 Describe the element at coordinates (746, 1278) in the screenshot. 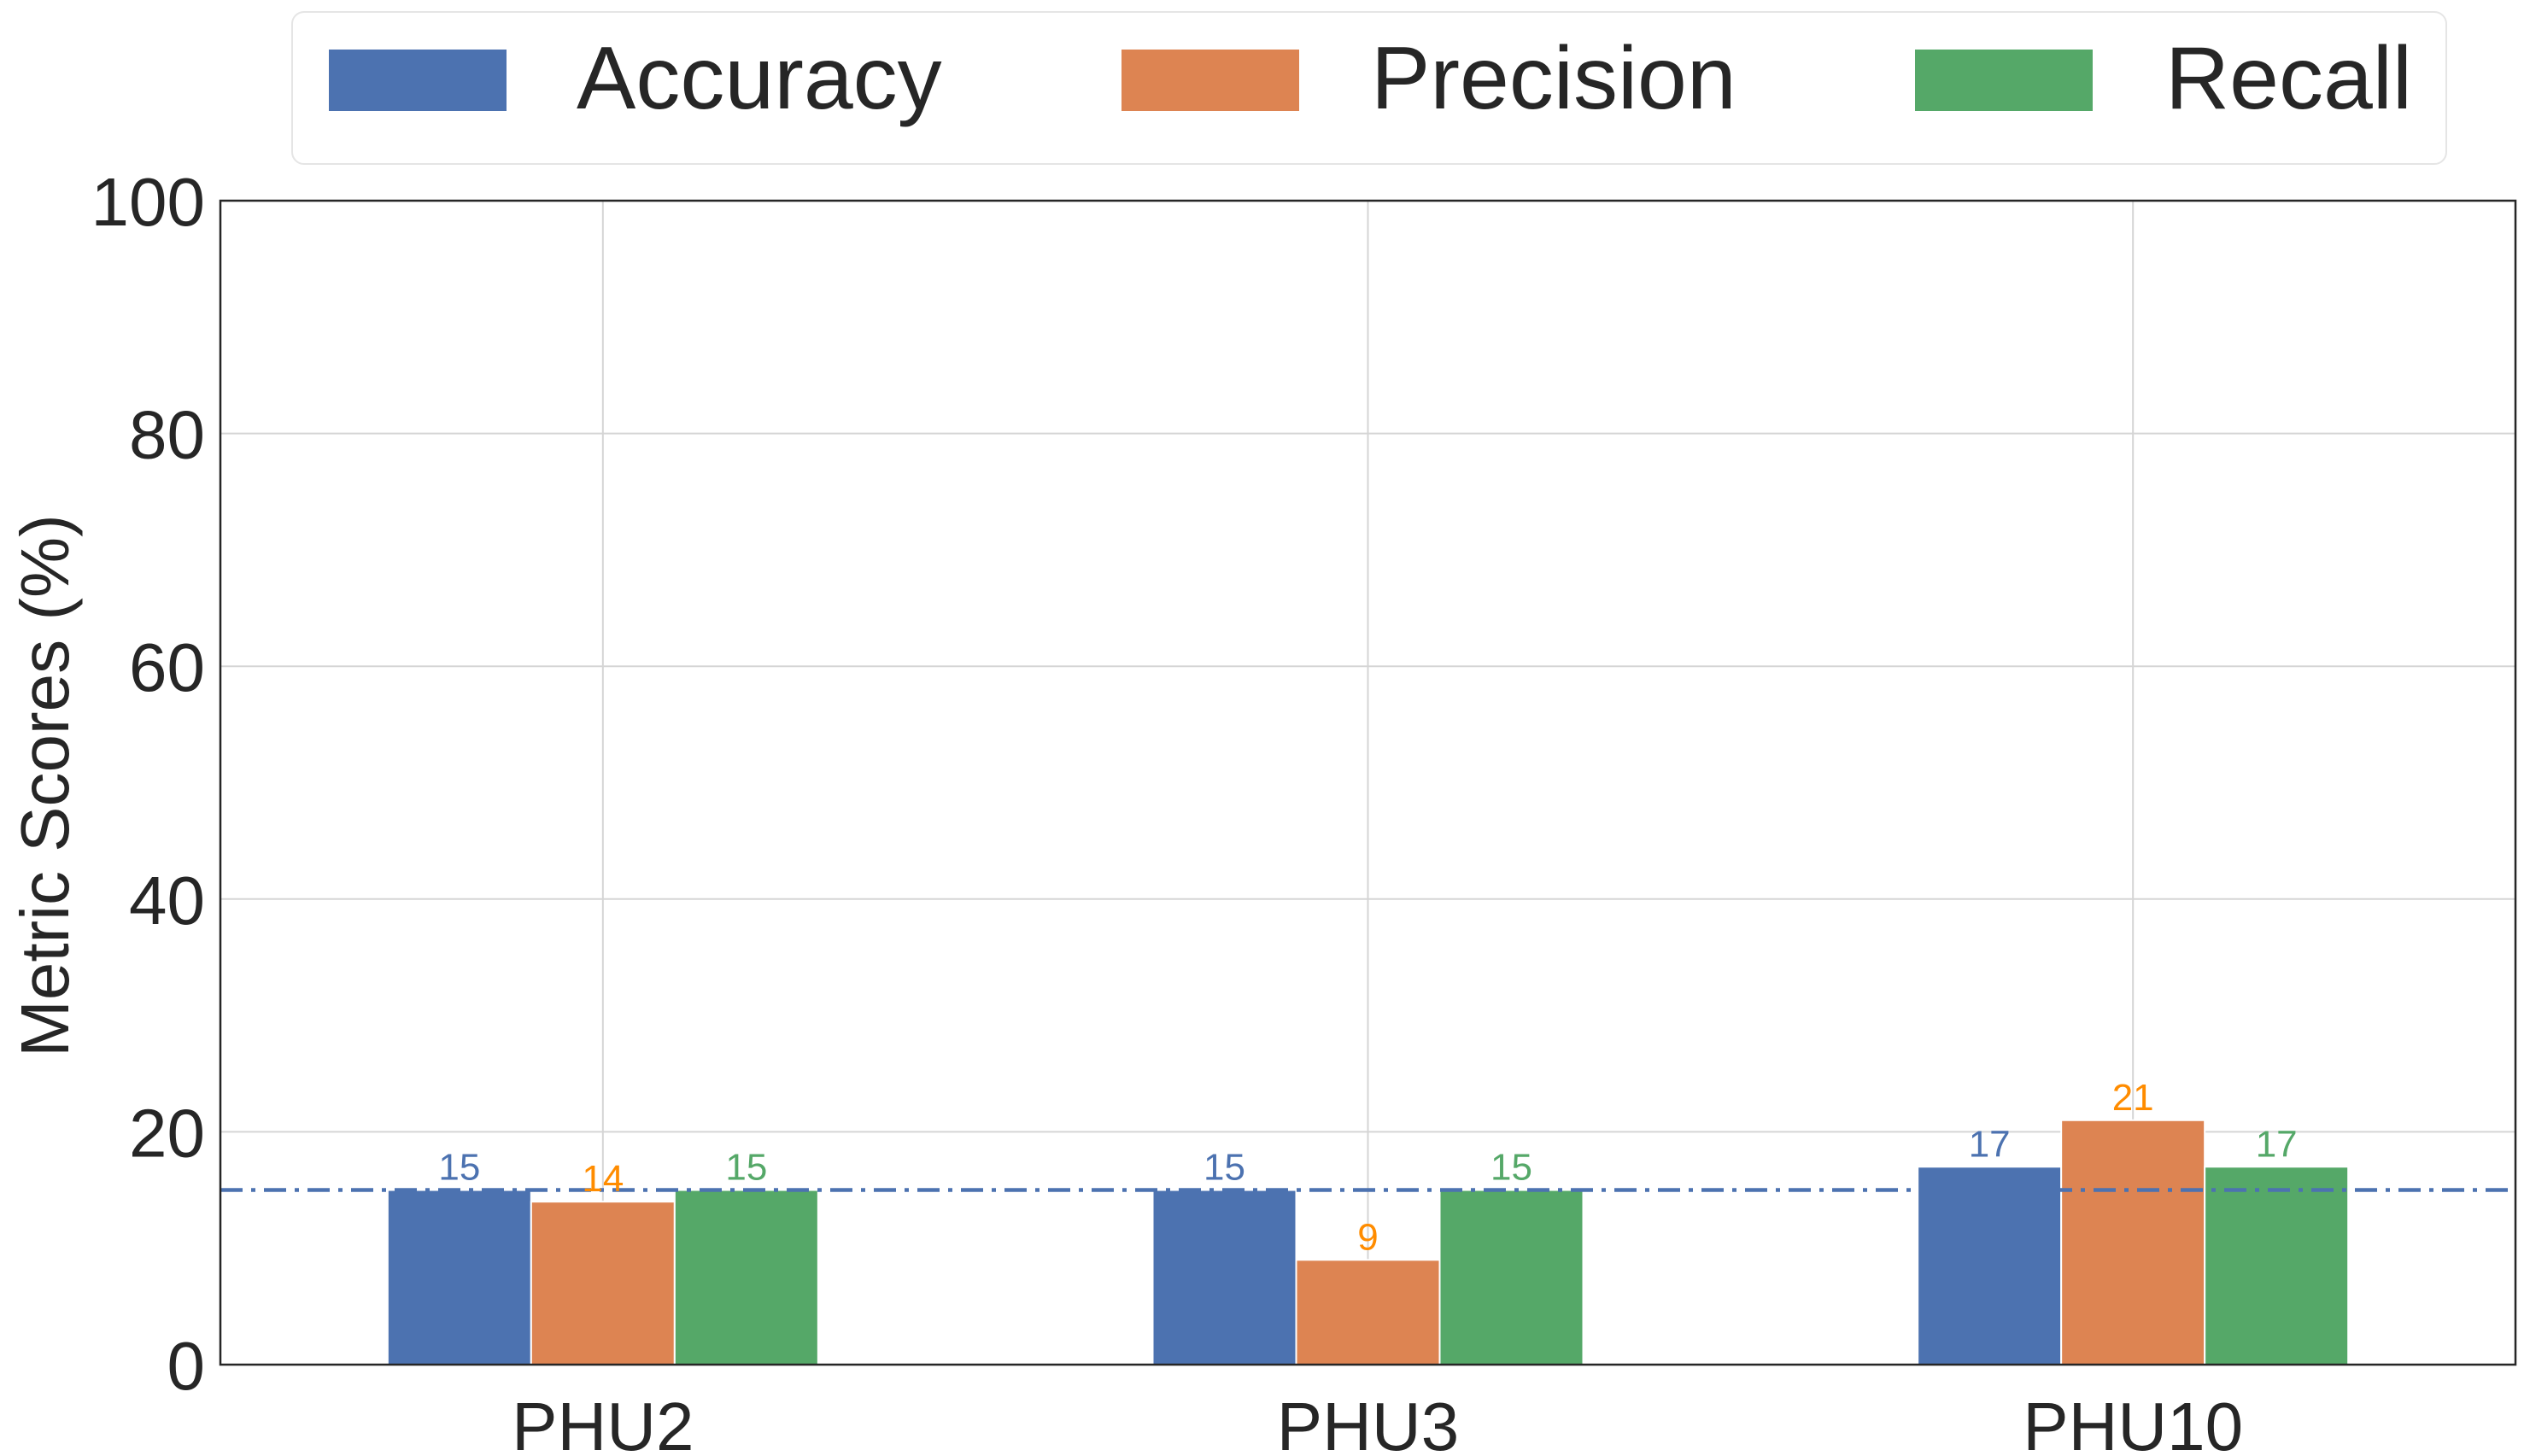

I see `bar-recall-phu2` at that location.